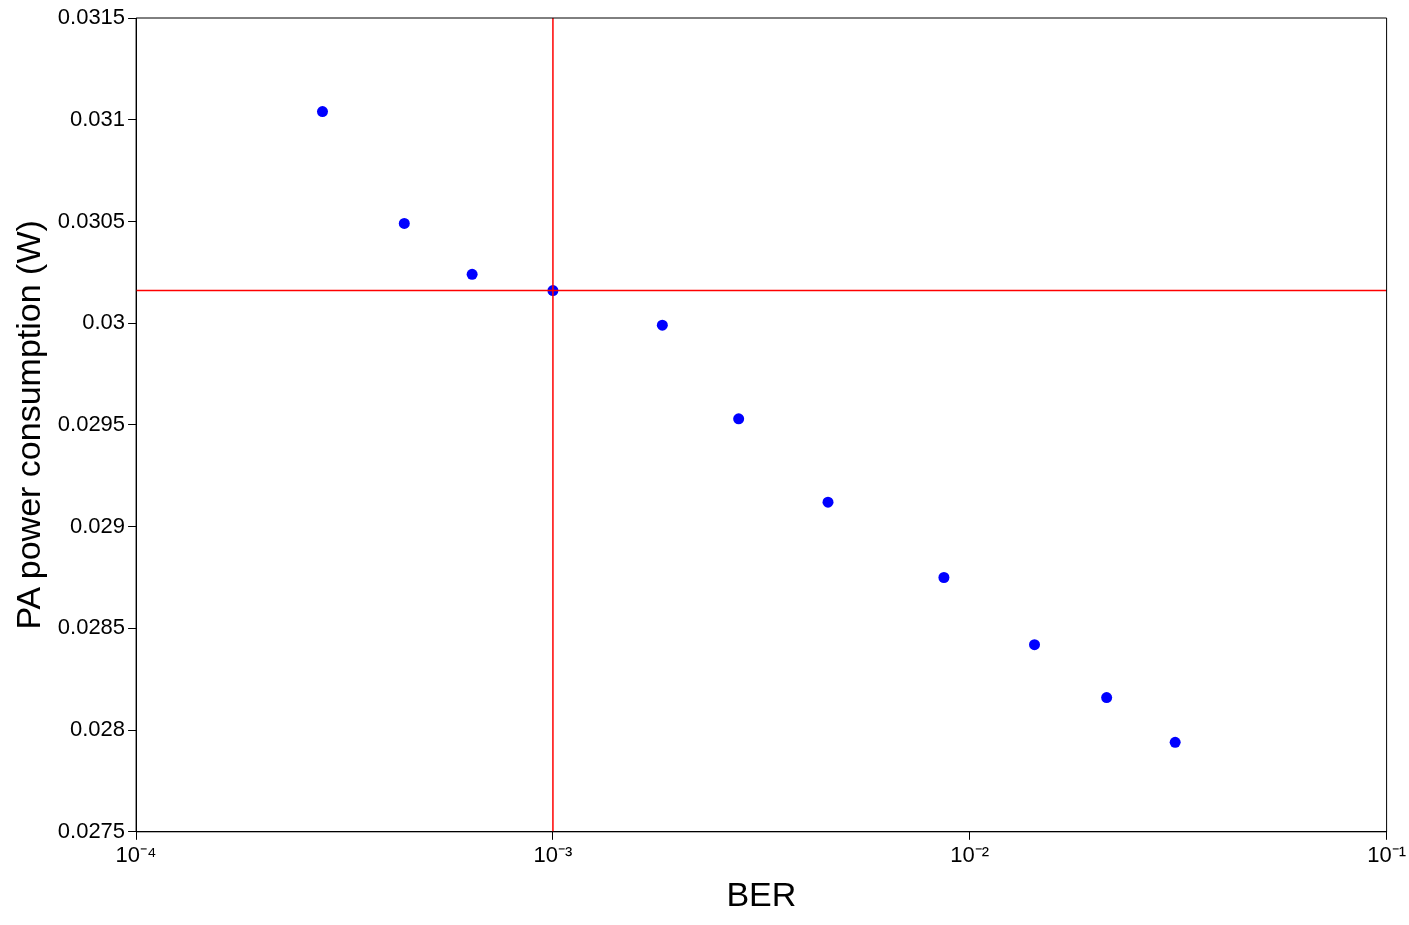  What do you see at coordinates (98, 525) in the screenshot?
I see `y-tick-label: 0.029` at bounding box center [98, 525].